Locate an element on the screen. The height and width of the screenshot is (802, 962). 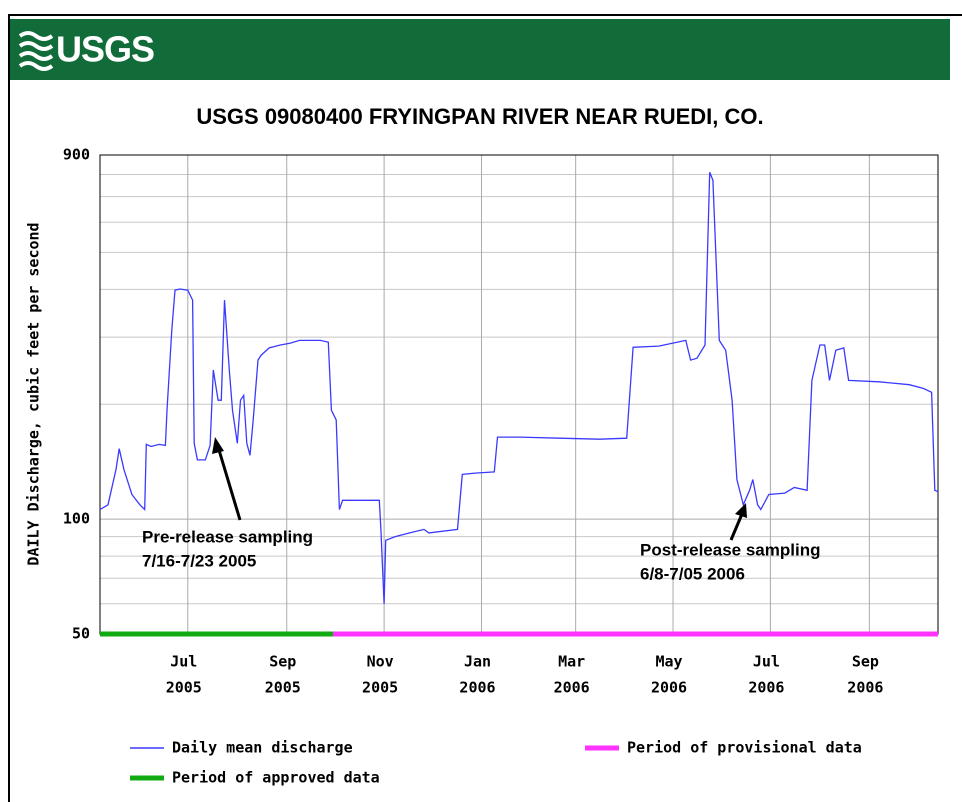
logo-text: USGS is located at coordinates (105, 49).